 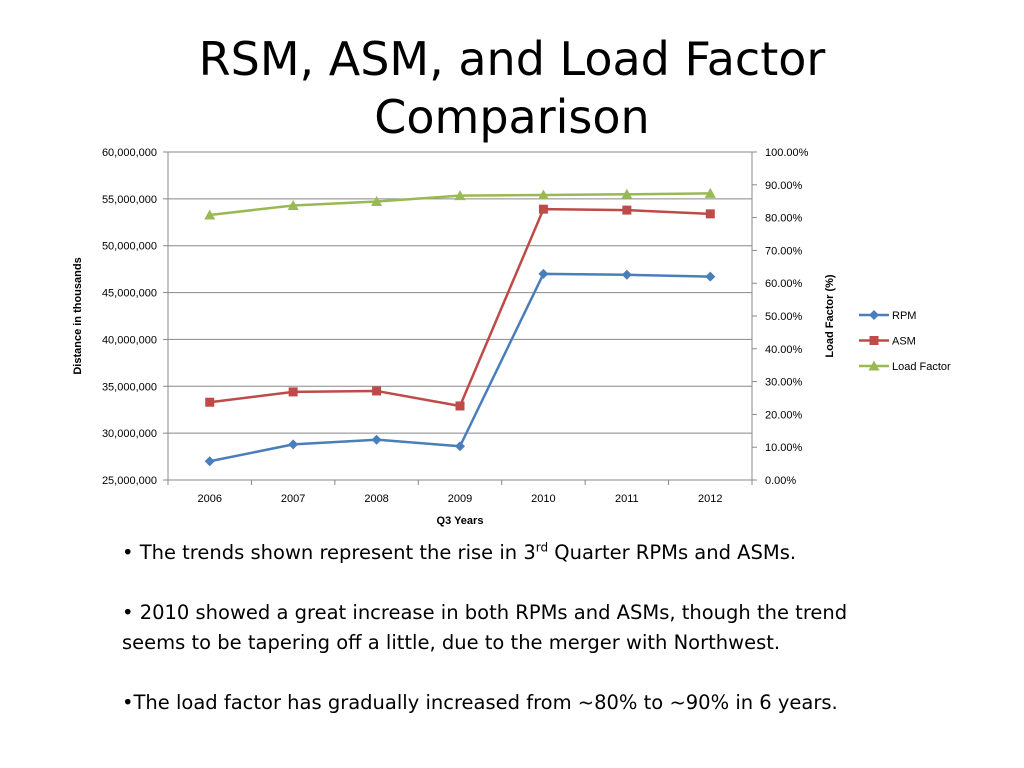 What do you see at coordinates (784, 186) in the screenshot?
I see `y2-tick-label: 90.00%` at bounding box center [784, 186].